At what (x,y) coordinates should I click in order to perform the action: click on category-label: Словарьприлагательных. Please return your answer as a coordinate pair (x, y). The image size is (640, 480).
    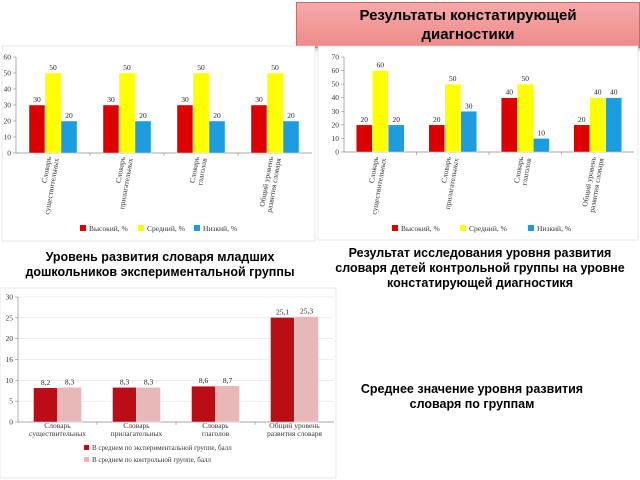
    Looking at the image, I should click on (448, 183).